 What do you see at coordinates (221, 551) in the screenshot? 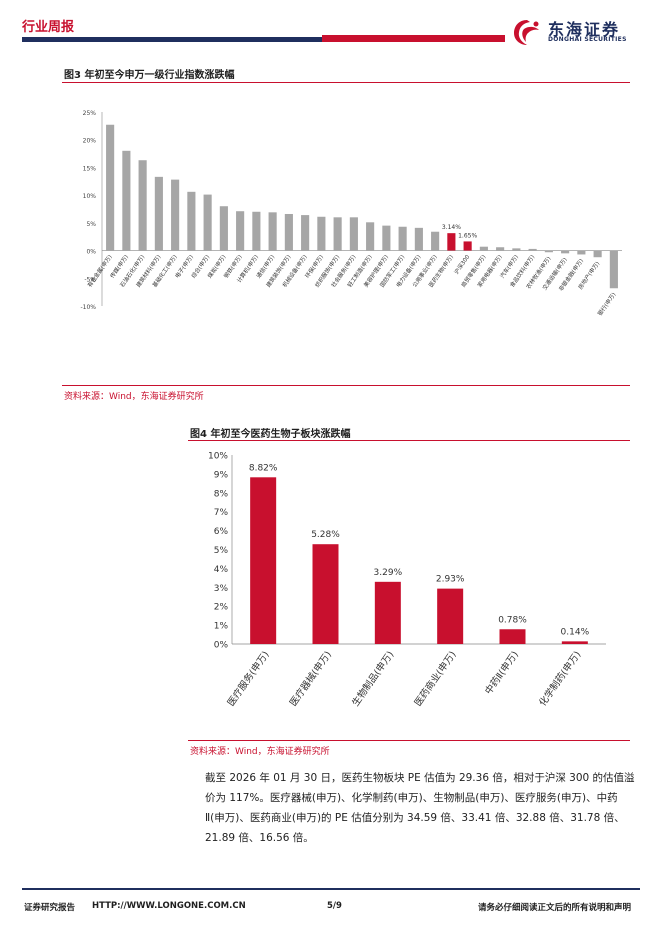
I see `figure4-y-tick-label: 5%` at bounding box center [221, 551].